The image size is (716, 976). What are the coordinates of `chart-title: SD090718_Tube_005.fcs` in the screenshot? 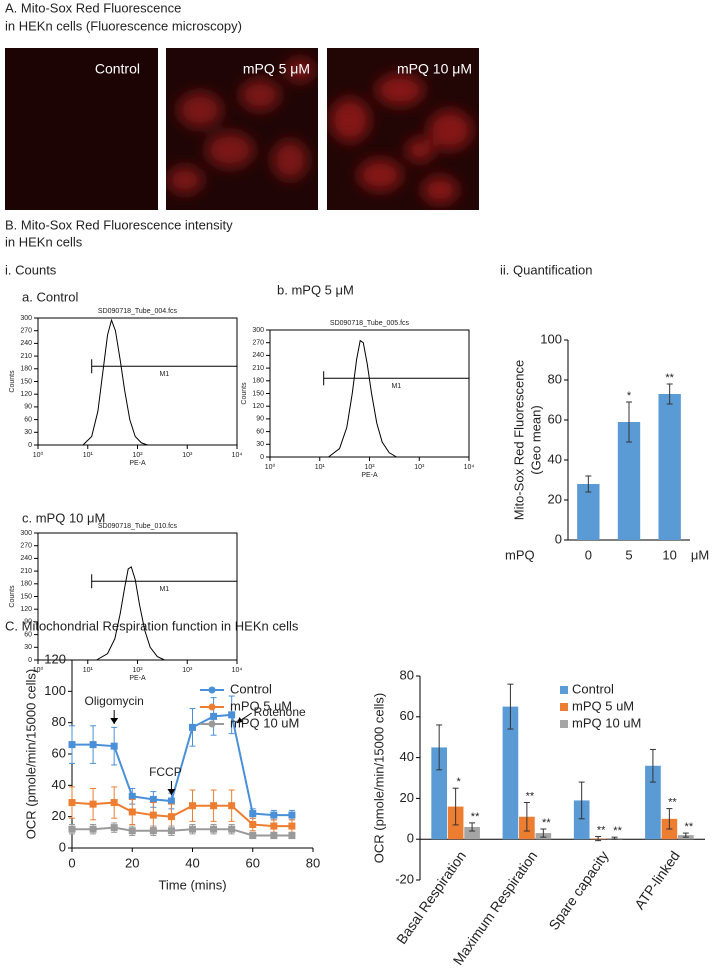 It's located at (370, 323).